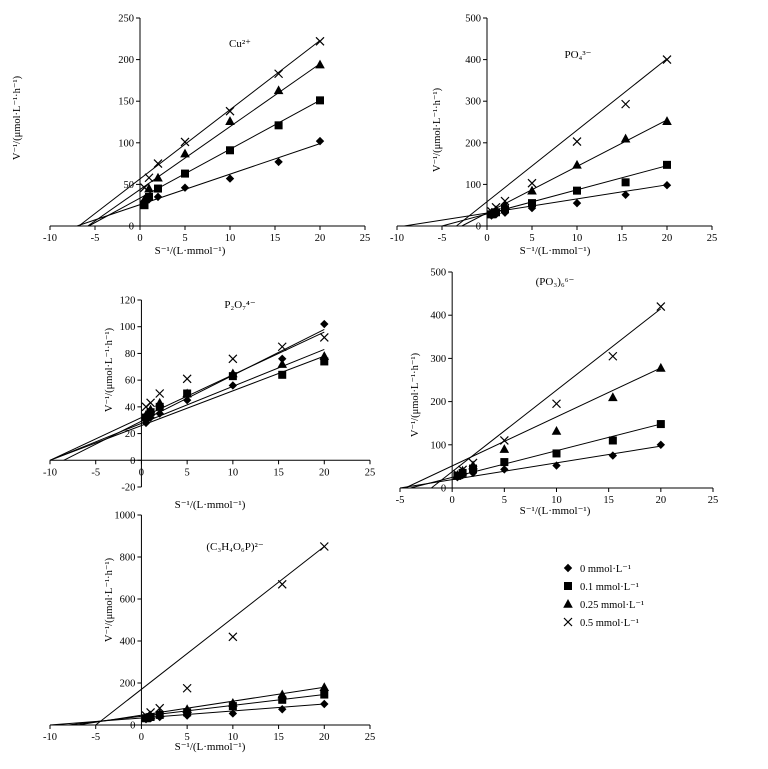 The width and height of the screenshot is (768, 769). Describe the element at coordinates (605, 569) in the screenshot. I see `legend-label: 0 mmol·L⁻¹` at that location.